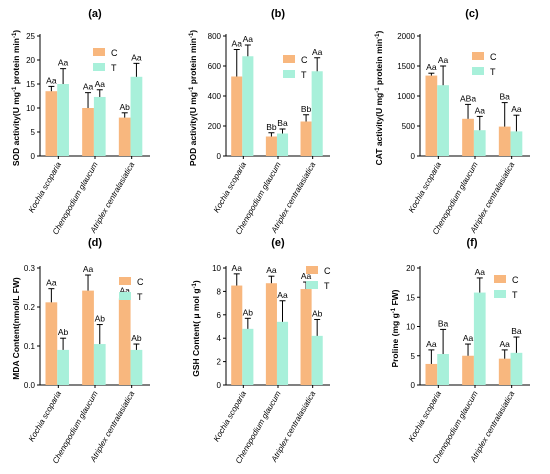  What do you see at coordinates (406, 96) in the screenshot?
I see `y-tick-label: 1000` at bounding box center [406, 96].